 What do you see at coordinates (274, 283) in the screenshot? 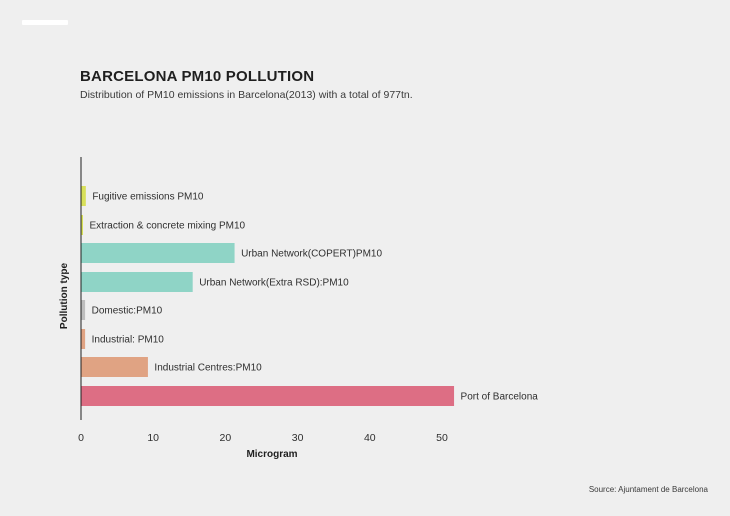
I see `bar-label-3: Urban Network(Extra RSD):PM10` at bounding box center [274, 283].